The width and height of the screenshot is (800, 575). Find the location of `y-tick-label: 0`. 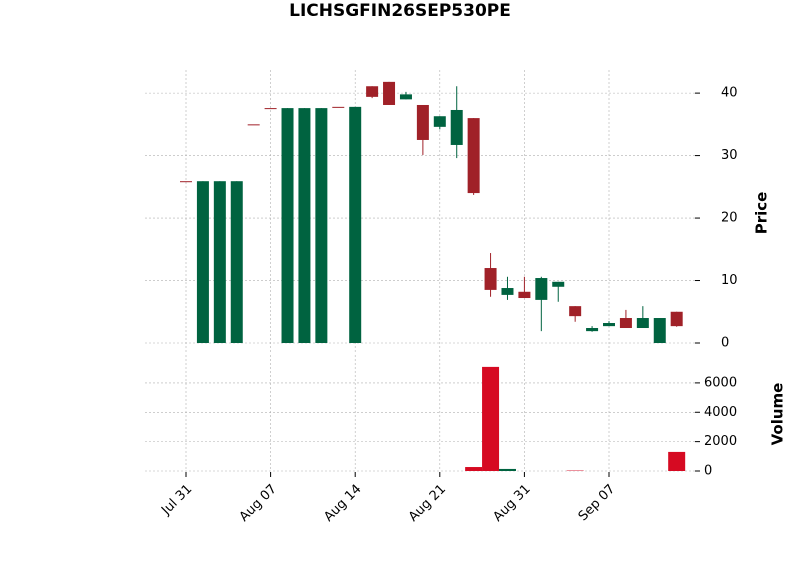

y-tick-label: 0 is located at coordinates (725, 343).